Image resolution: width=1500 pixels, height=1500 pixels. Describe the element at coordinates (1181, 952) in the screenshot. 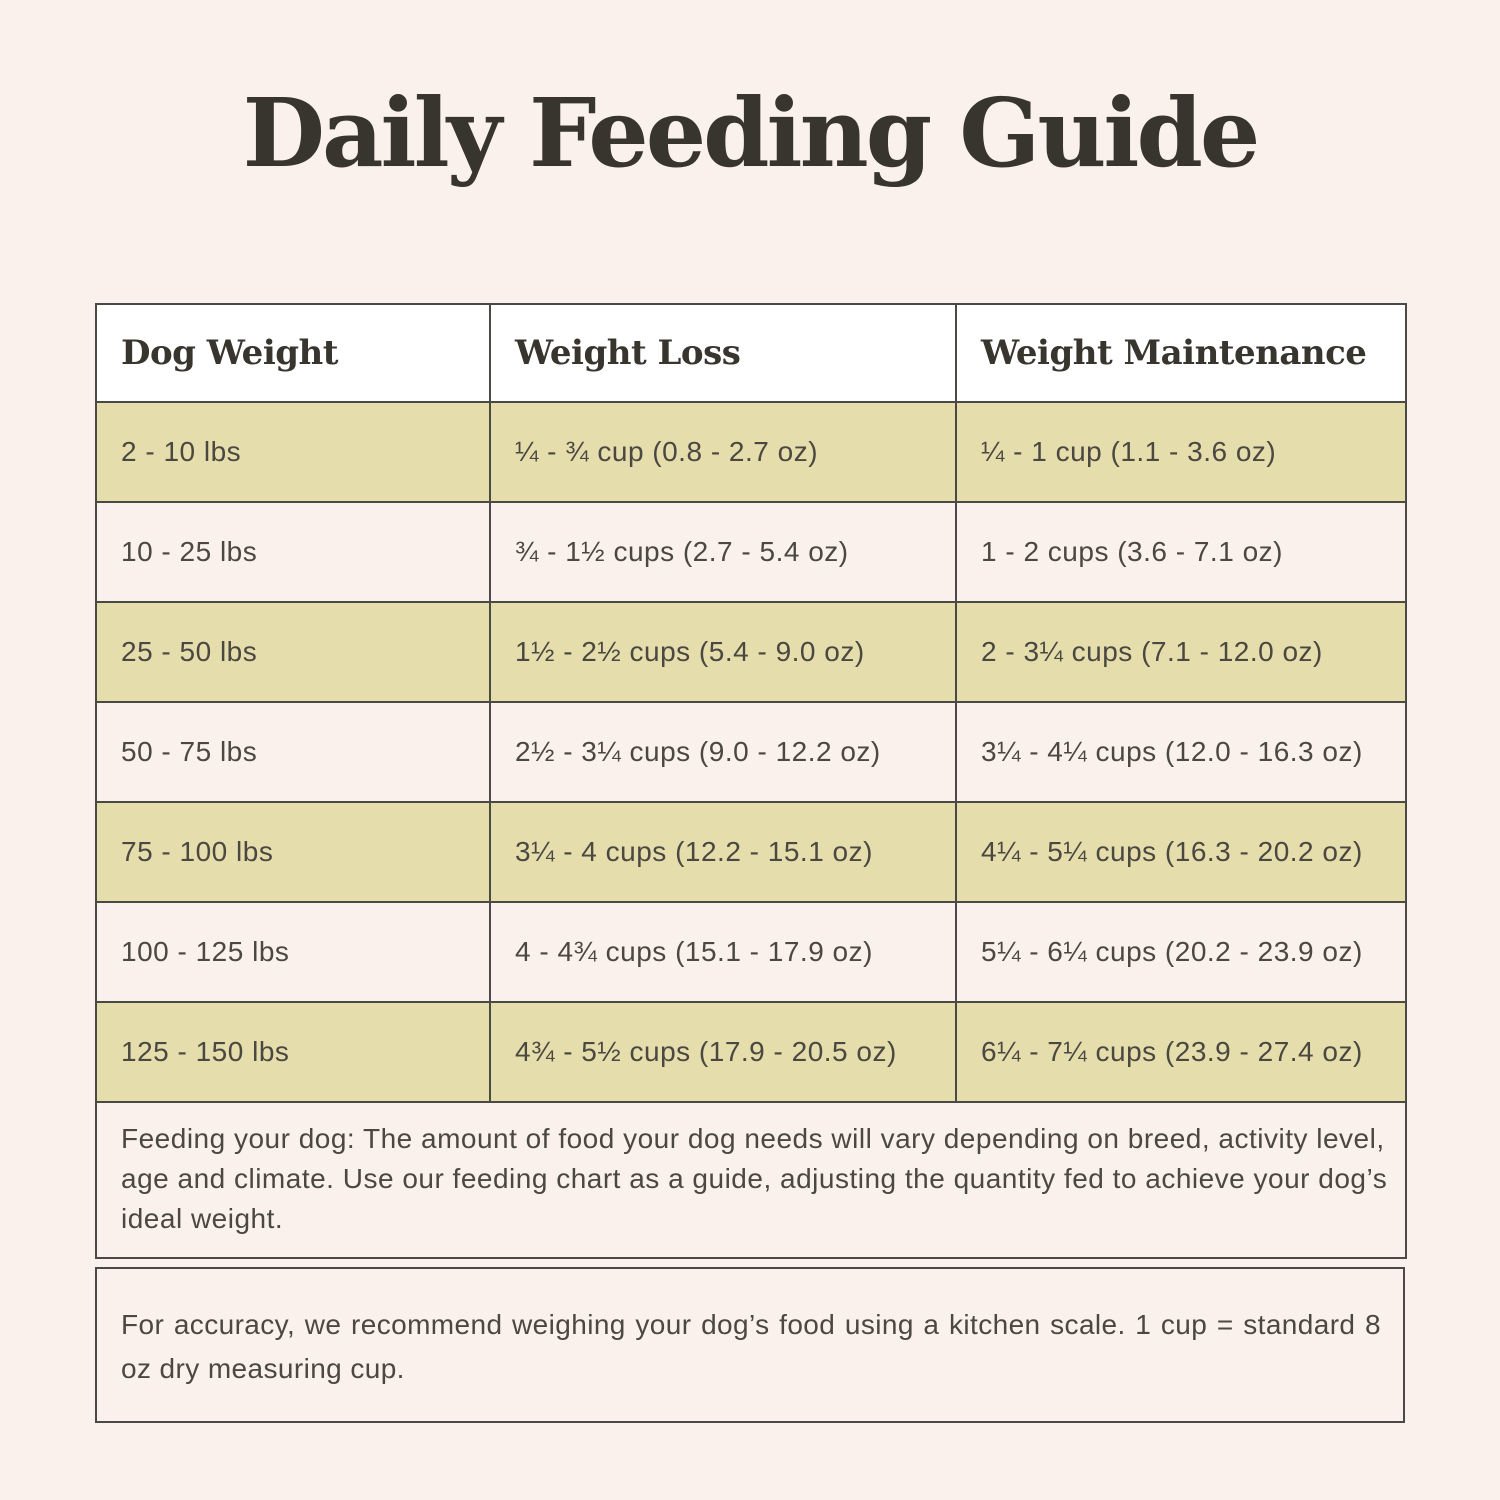

I see `cell-weight-maintenance: 5¼ - 6¼ cups (20.2 - 23.9 oz)` at that location.